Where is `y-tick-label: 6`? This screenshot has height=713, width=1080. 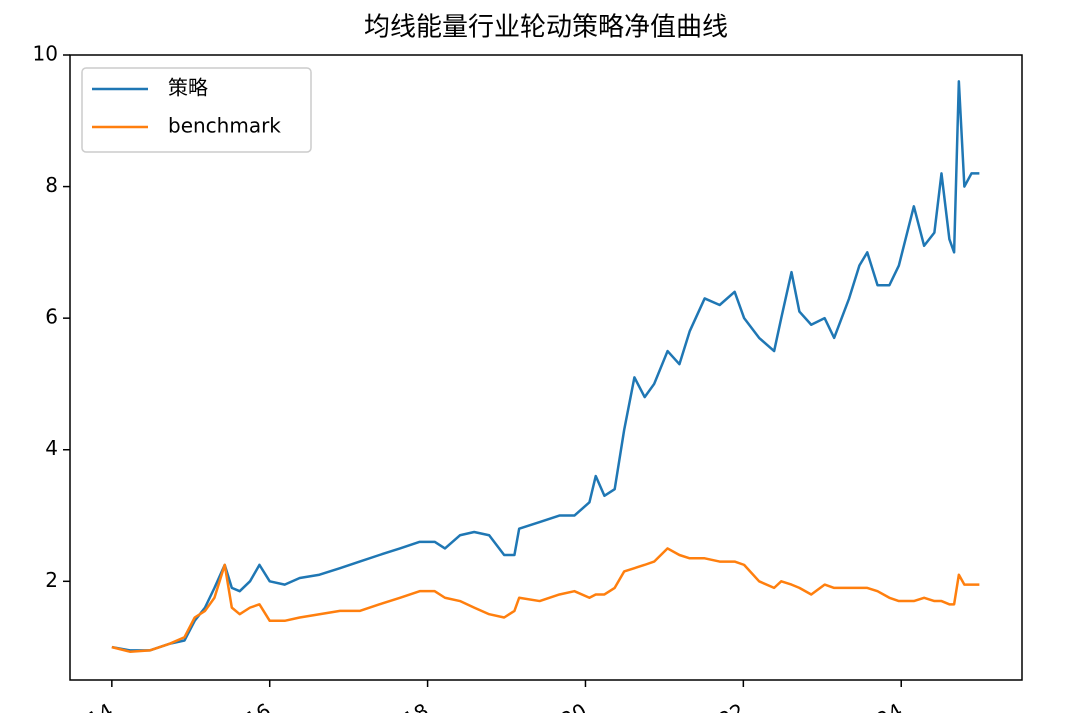 y-tick-label: 6 is located at coordinates (51, 317).